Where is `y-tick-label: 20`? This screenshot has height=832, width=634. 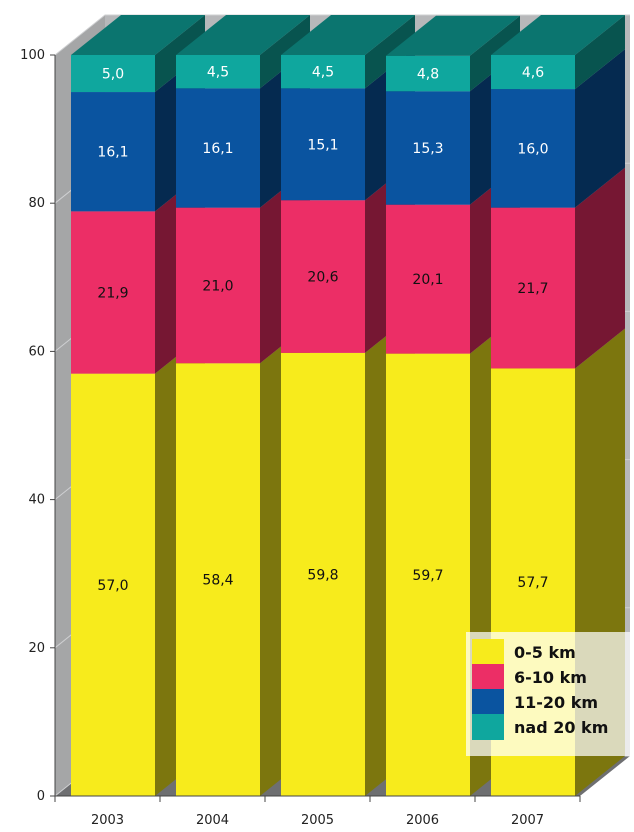
y-tick-label: 20 is located at coordinates (36, 648).